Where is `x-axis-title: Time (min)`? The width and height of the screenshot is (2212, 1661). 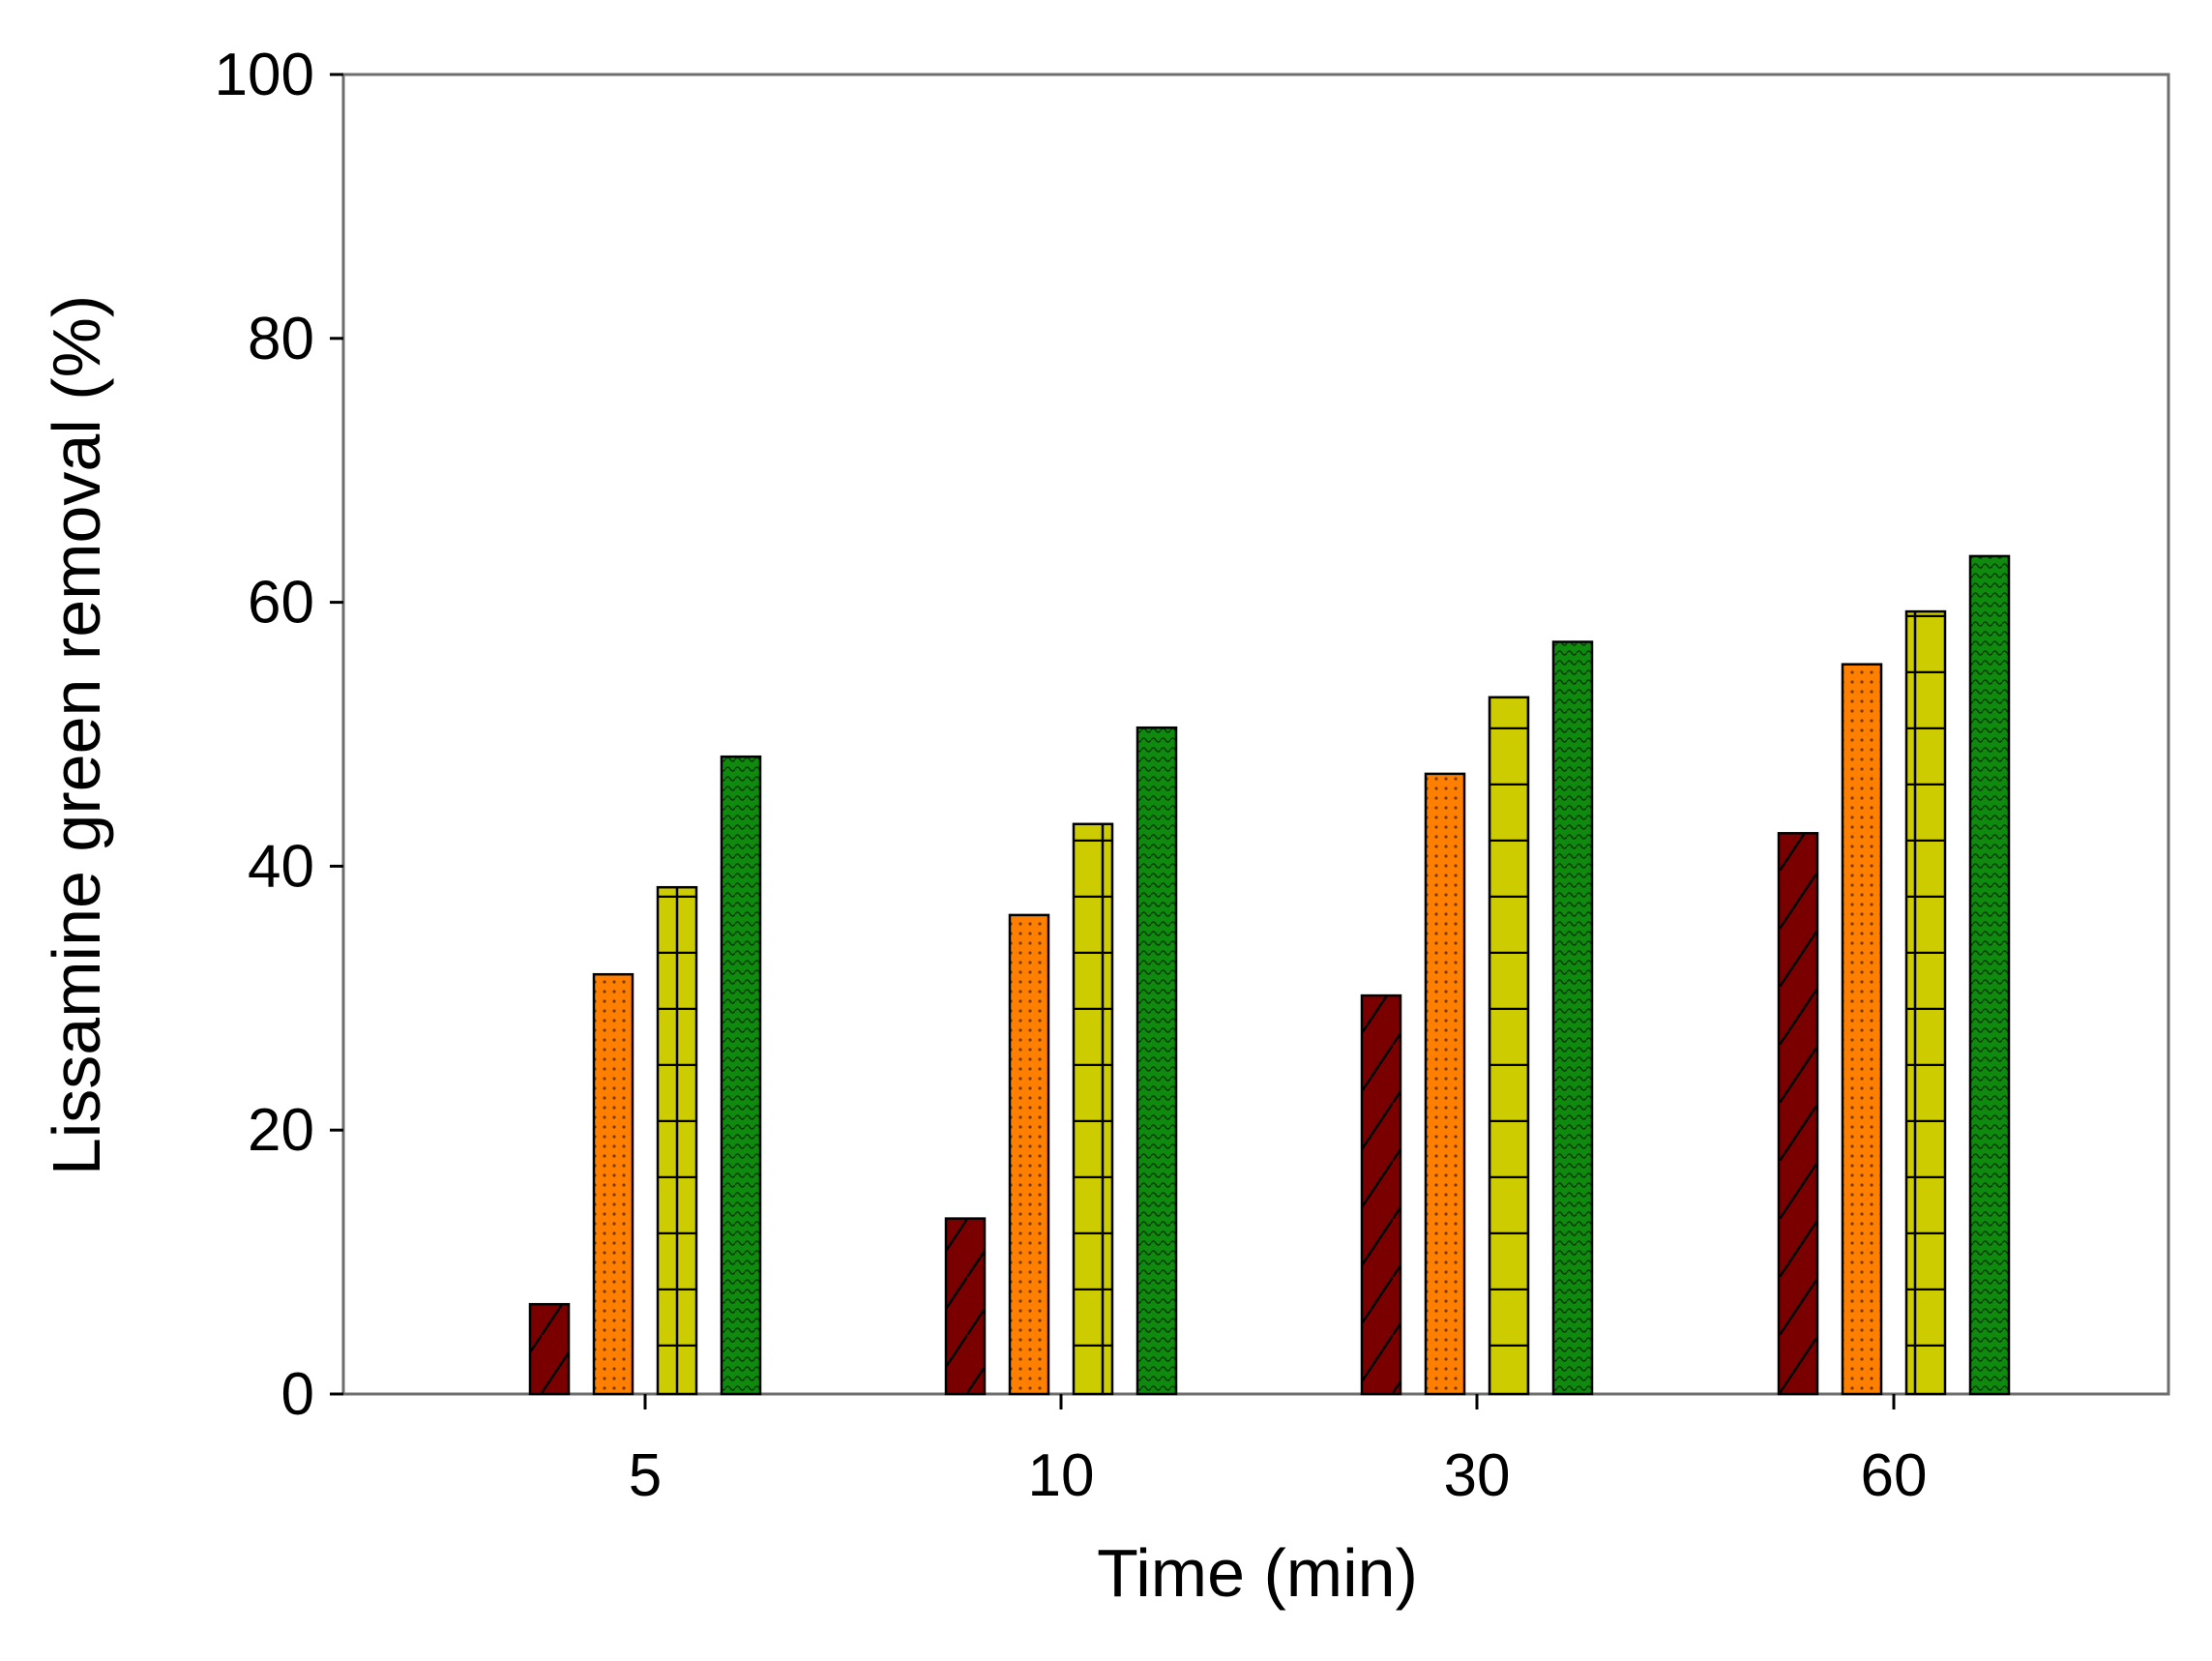 x-axis-title: Time (min) is located at coordinates (1257, 1573).